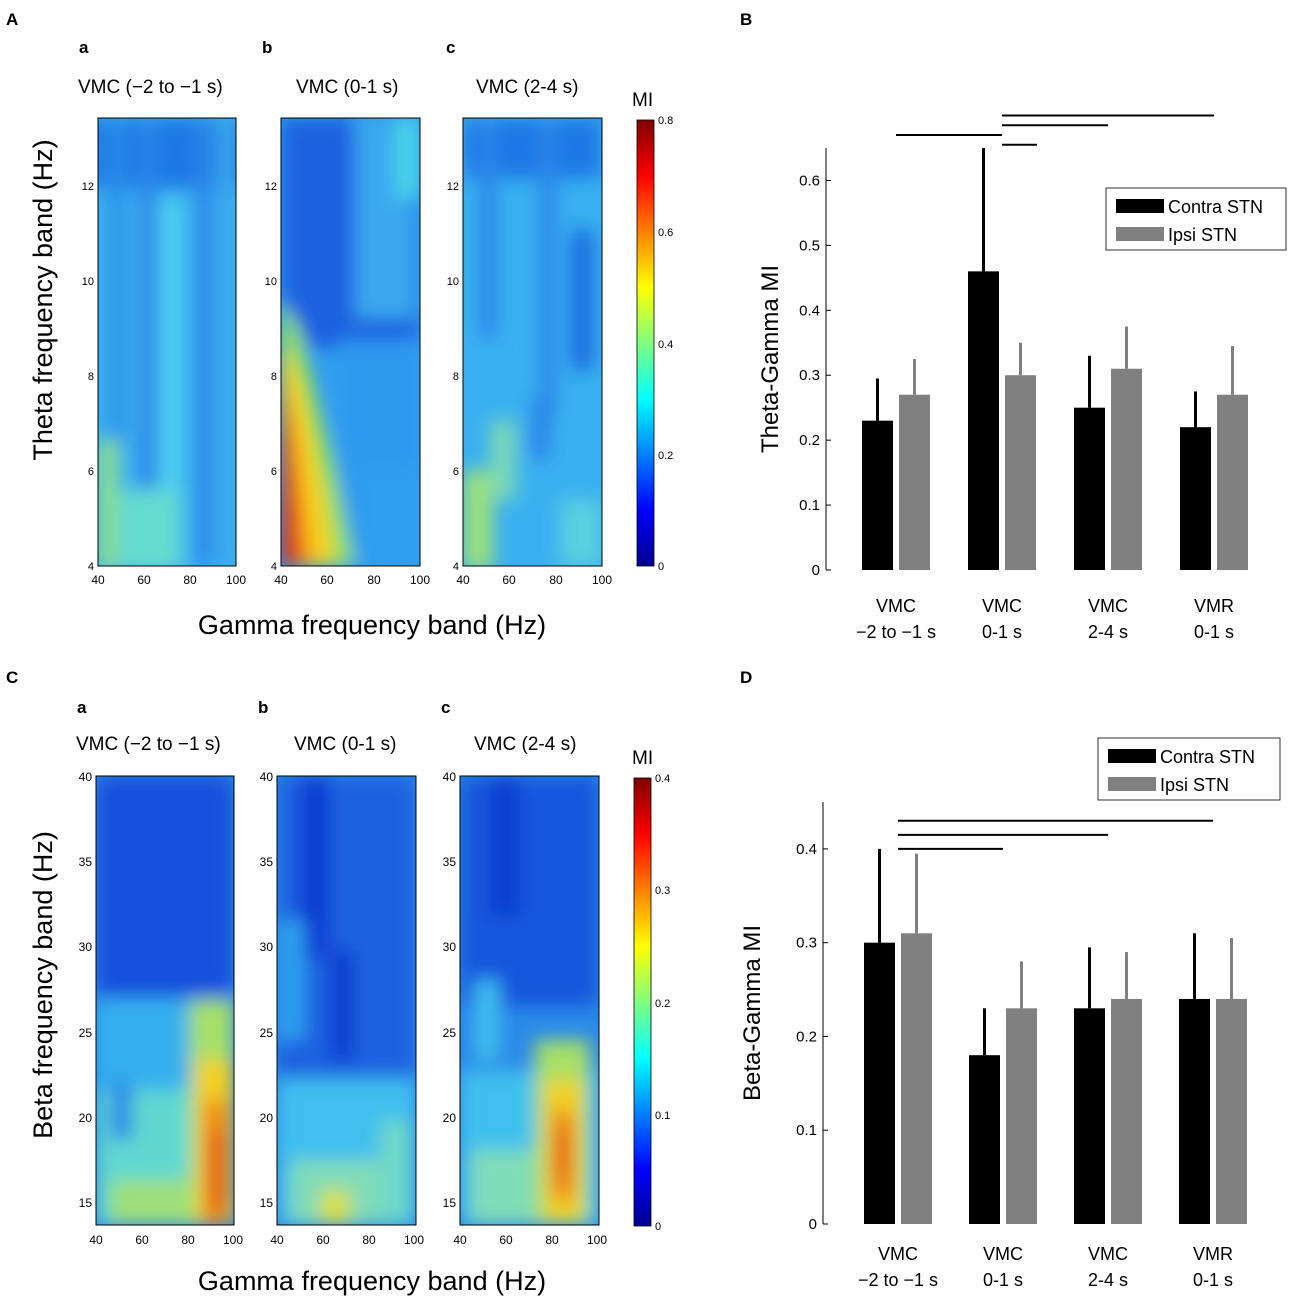  I want to click on panel-label-B: B, so click(746, 19).